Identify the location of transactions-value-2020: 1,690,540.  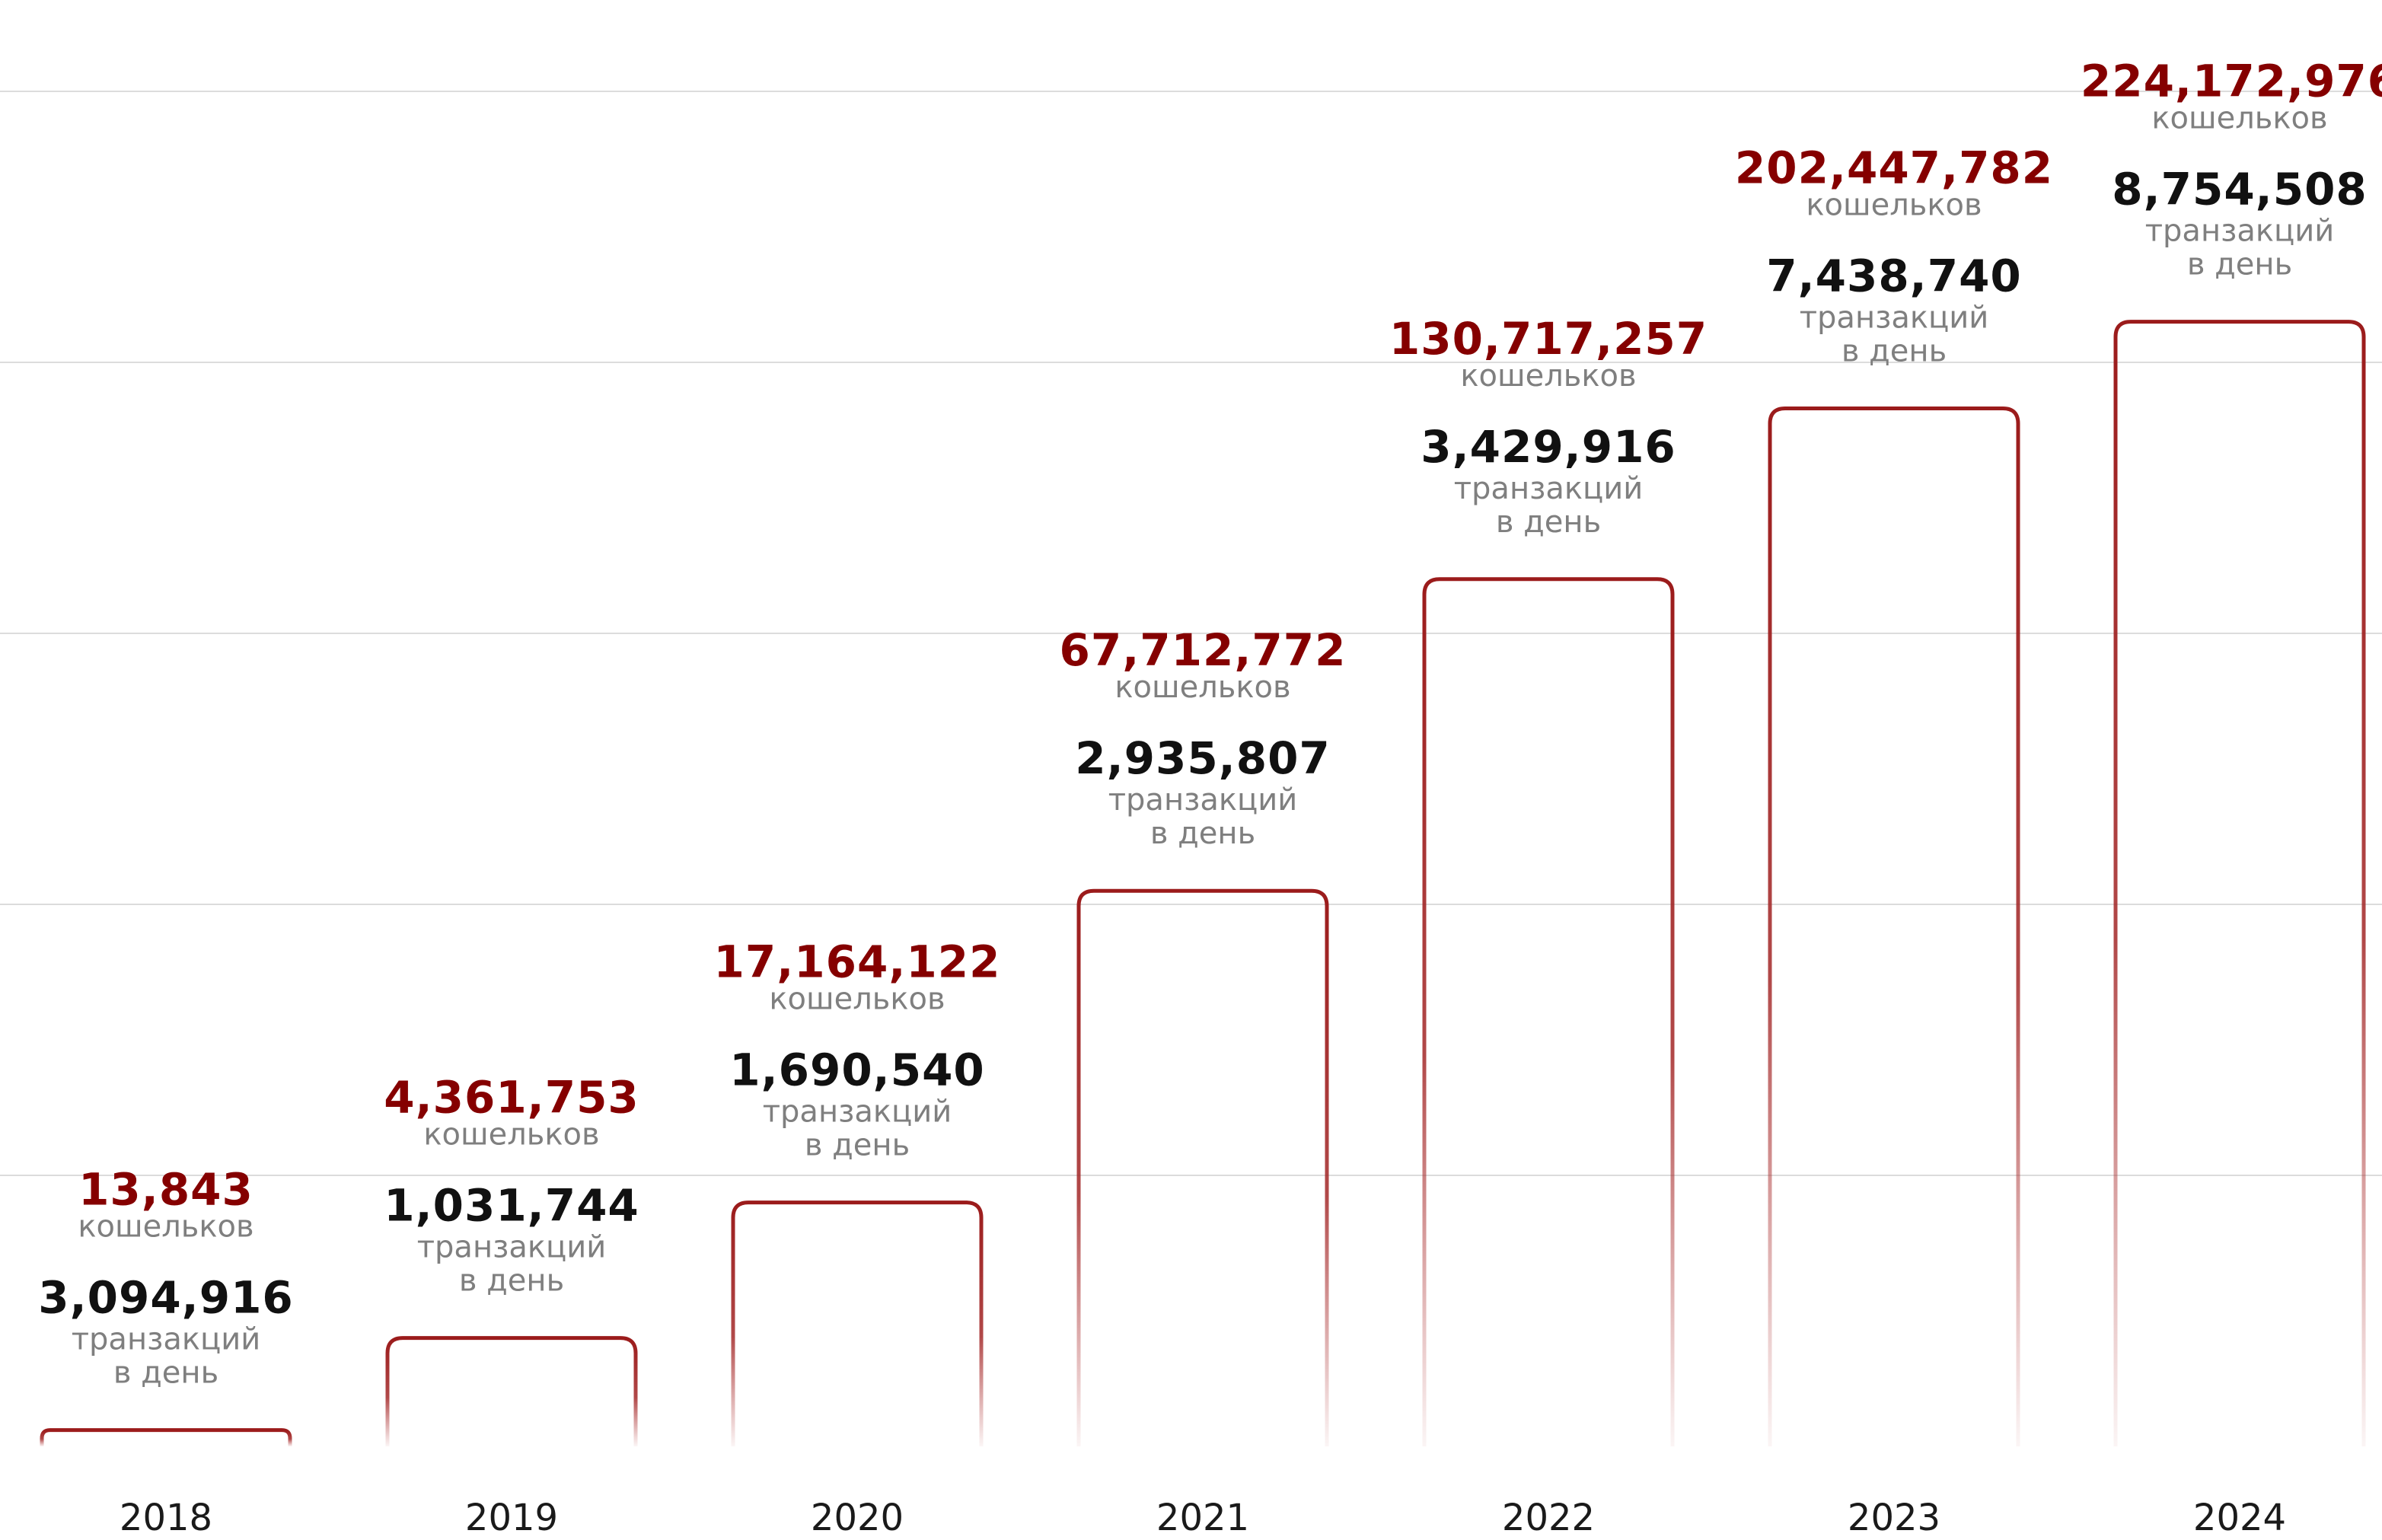
(857, 1070).